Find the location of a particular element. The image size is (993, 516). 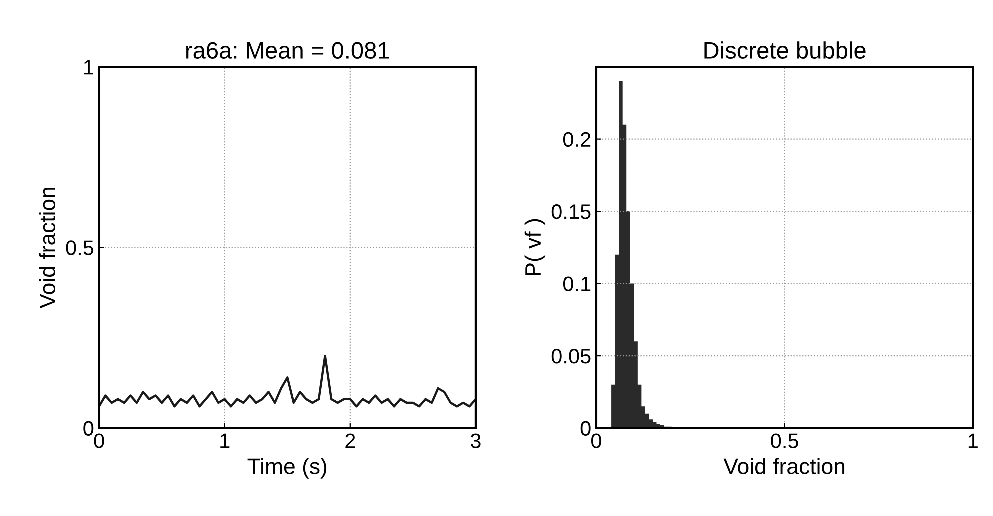

chart-title: Discrete bubble is located at coordinates (785, 50).